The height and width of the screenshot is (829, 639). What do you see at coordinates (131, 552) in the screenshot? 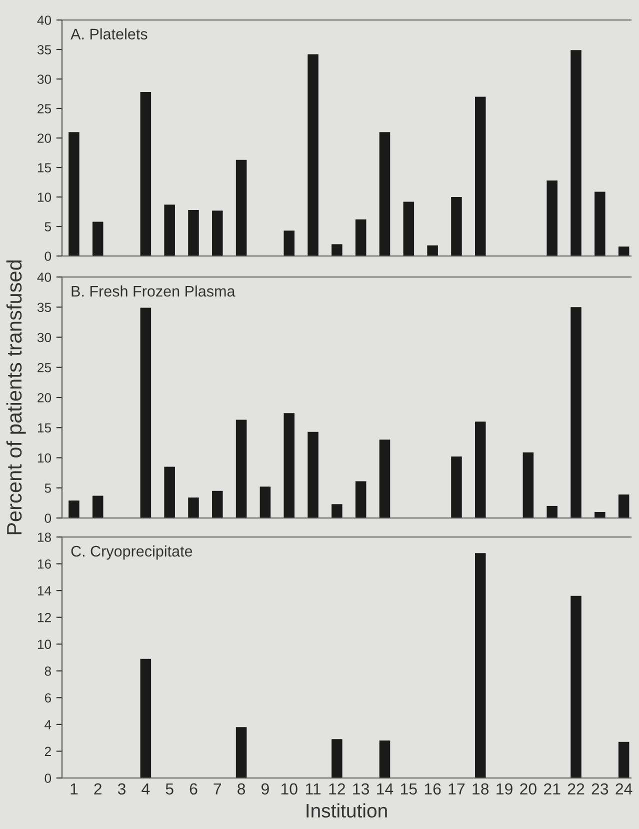
I see `text: C. Cryoprecipitate` at bounding box center [131, 552].